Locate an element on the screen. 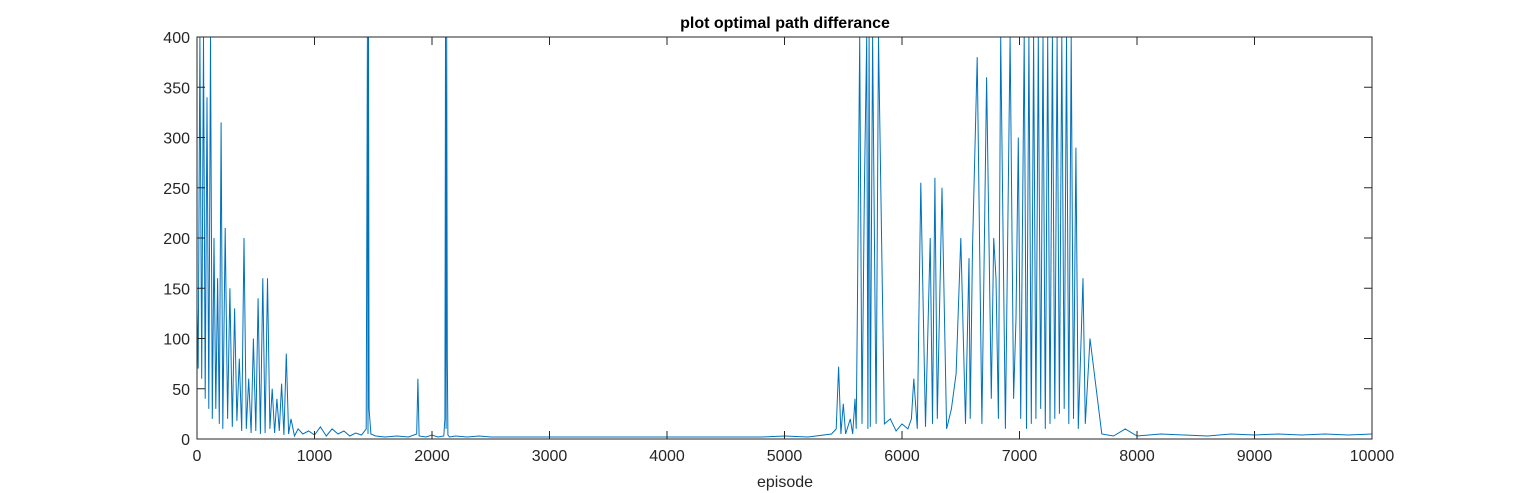 This screenshot has height=493, width=1518. y-tick-label: 300 is located at coordinates (176, 139).